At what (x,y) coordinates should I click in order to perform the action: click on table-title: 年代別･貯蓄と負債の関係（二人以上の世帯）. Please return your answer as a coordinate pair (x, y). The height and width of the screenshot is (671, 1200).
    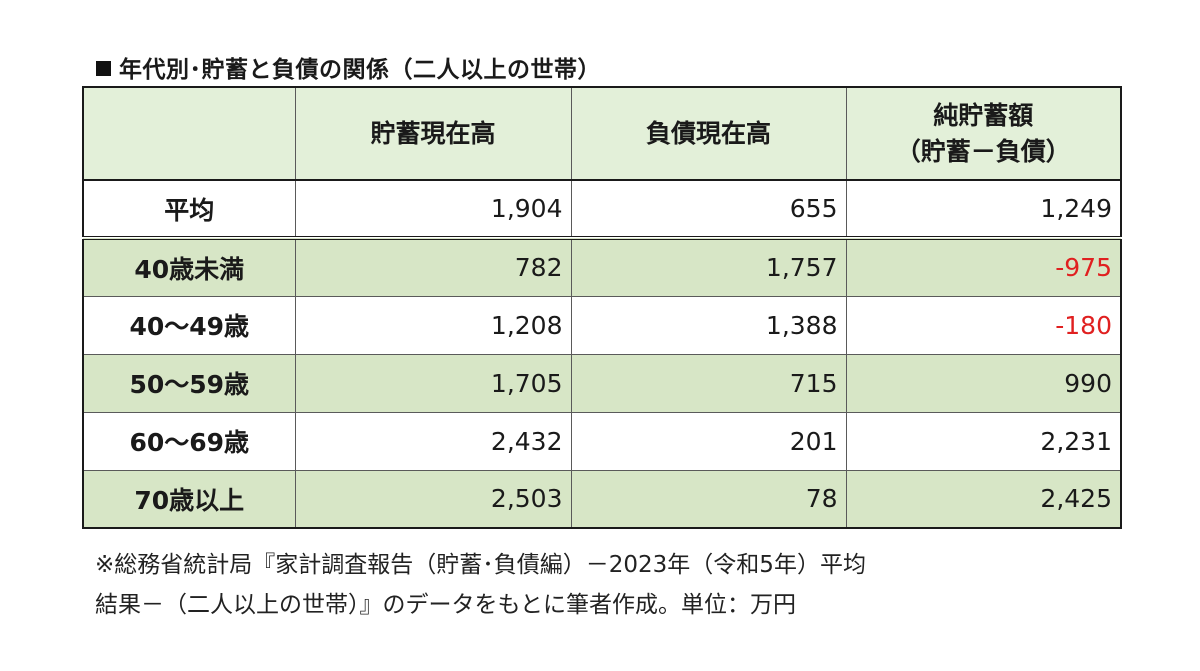
    Looking at the image, I should click on (348, 67).